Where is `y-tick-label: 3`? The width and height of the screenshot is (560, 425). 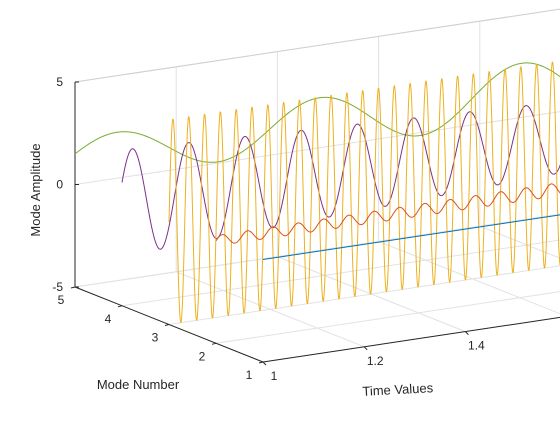
y-tick-label: 3 is located at coordinates (155, 338).